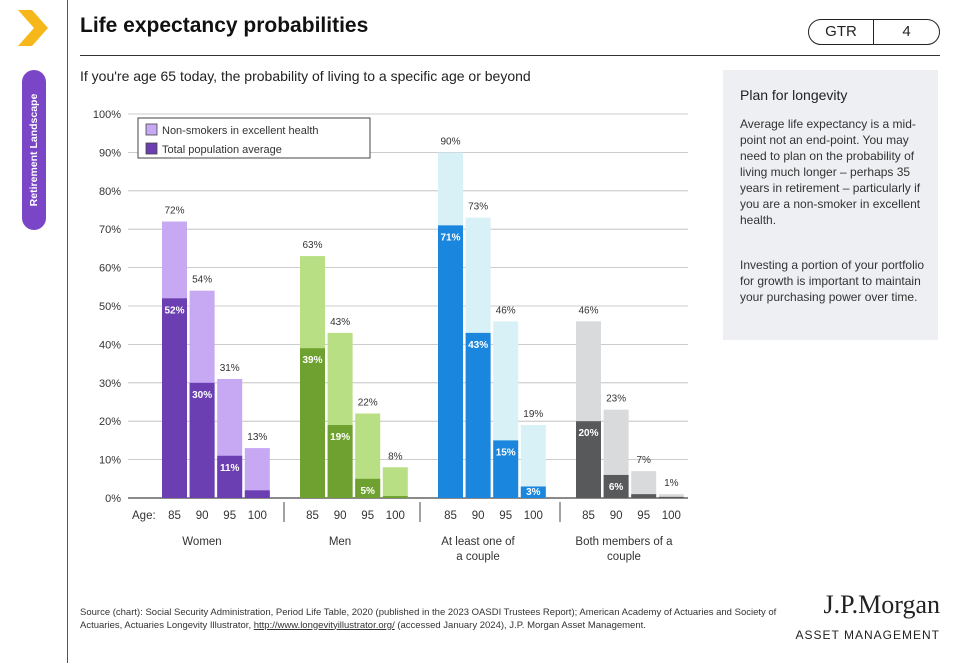 Image resolution: width=960 pixels, height=663 pixels. Describe the element at coordinates (671, 483) in the screenshot. I see `data-label-non-smokers: 1%` at that location.